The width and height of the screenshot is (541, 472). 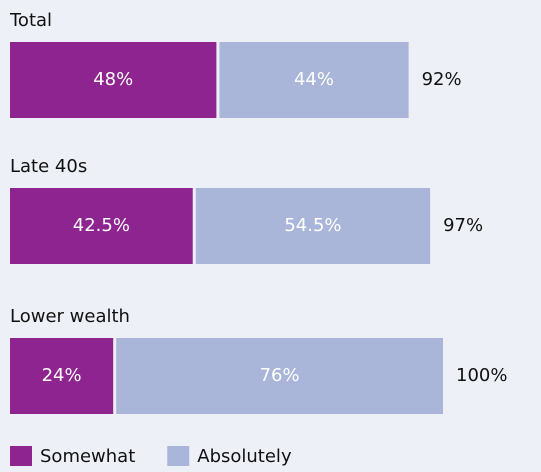 I want to click on bar-value-label: 24%, so click(x=62, y=375).